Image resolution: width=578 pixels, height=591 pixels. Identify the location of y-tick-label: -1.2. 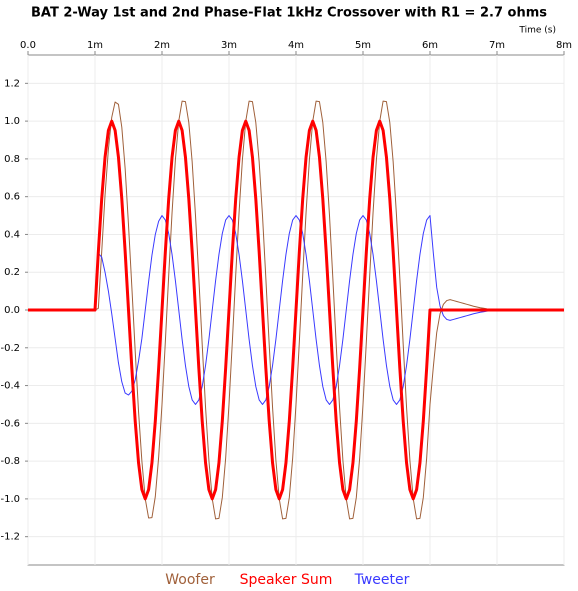
(10, 537).